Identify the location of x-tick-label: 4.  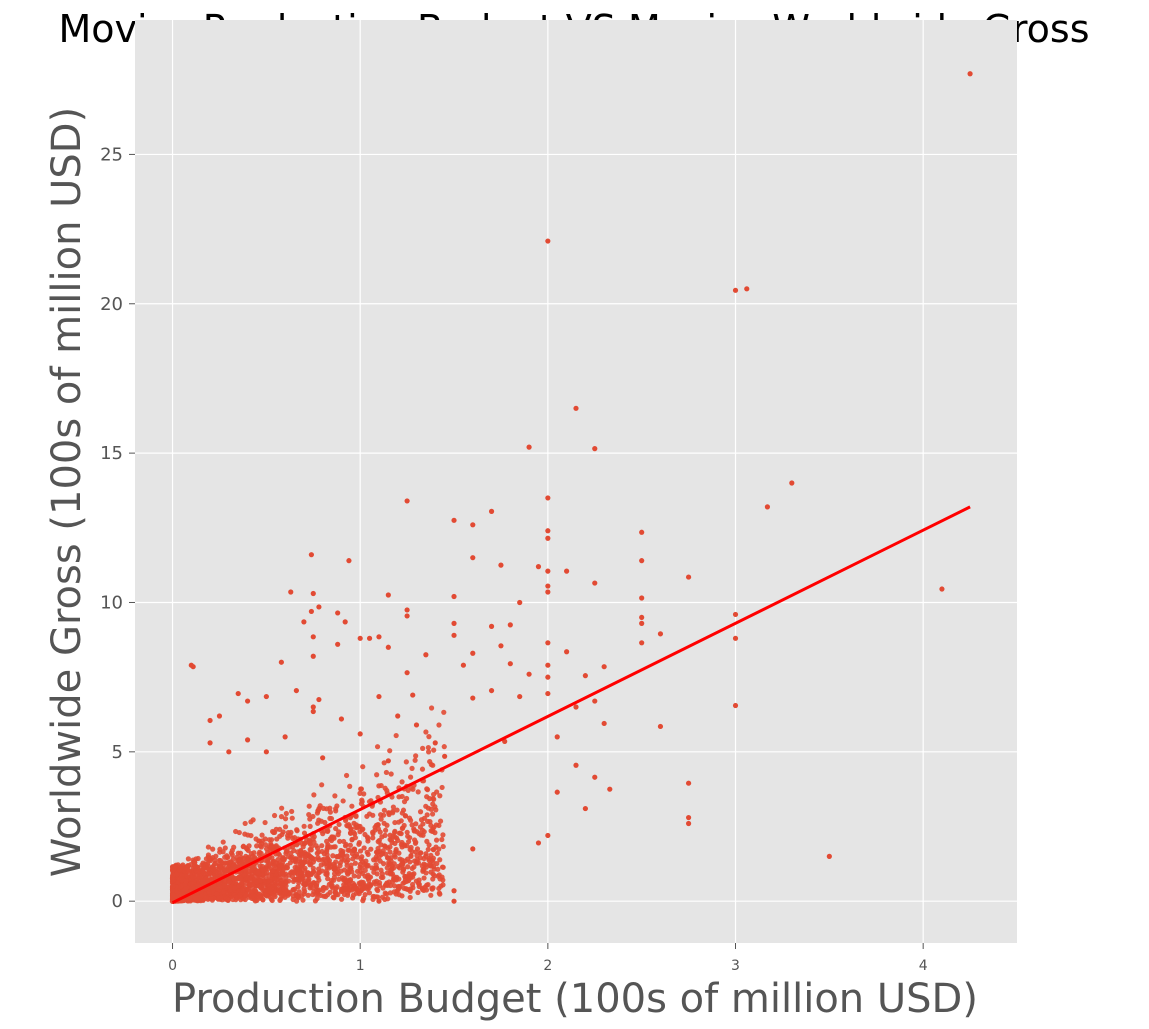
(923, 966).